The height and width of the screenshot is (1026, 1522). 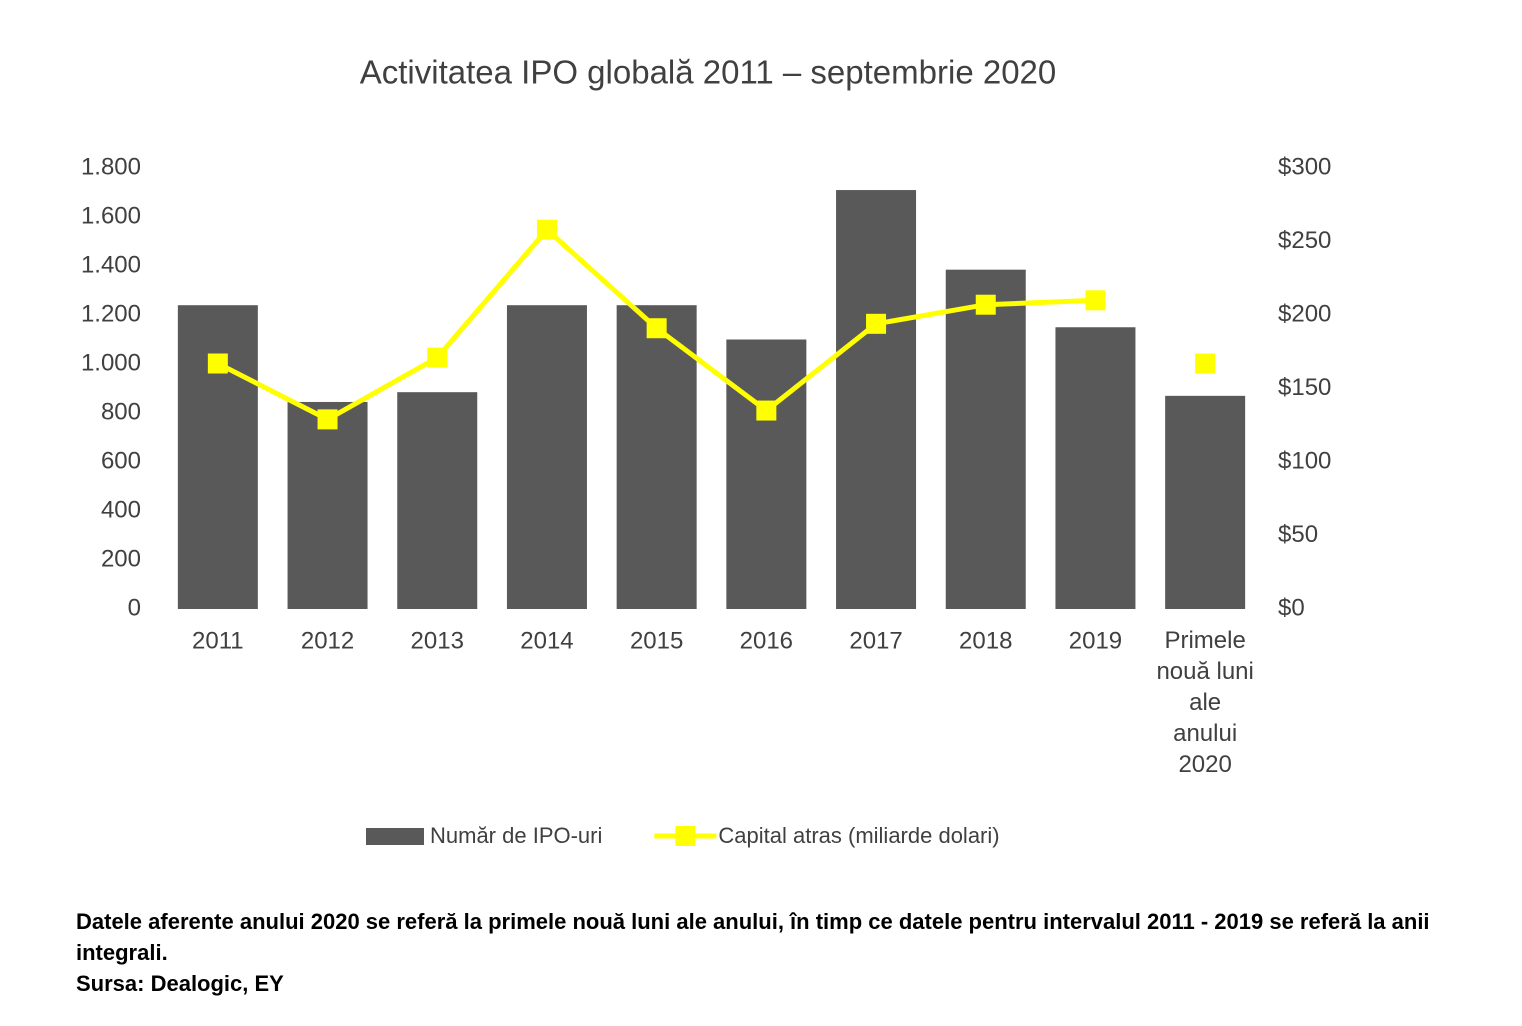 I want to click on y-tick-label: 1.000, so click(x=111, y=362).